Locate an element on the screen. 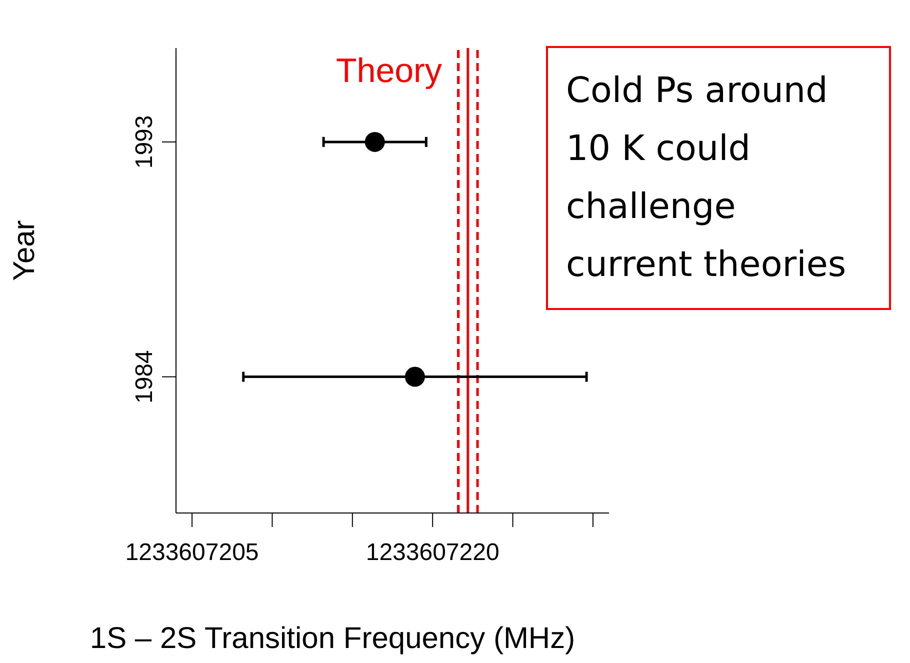 This screenshot has height=663, width=910. y-axis-title: Year is located at coordinates (24, 250).